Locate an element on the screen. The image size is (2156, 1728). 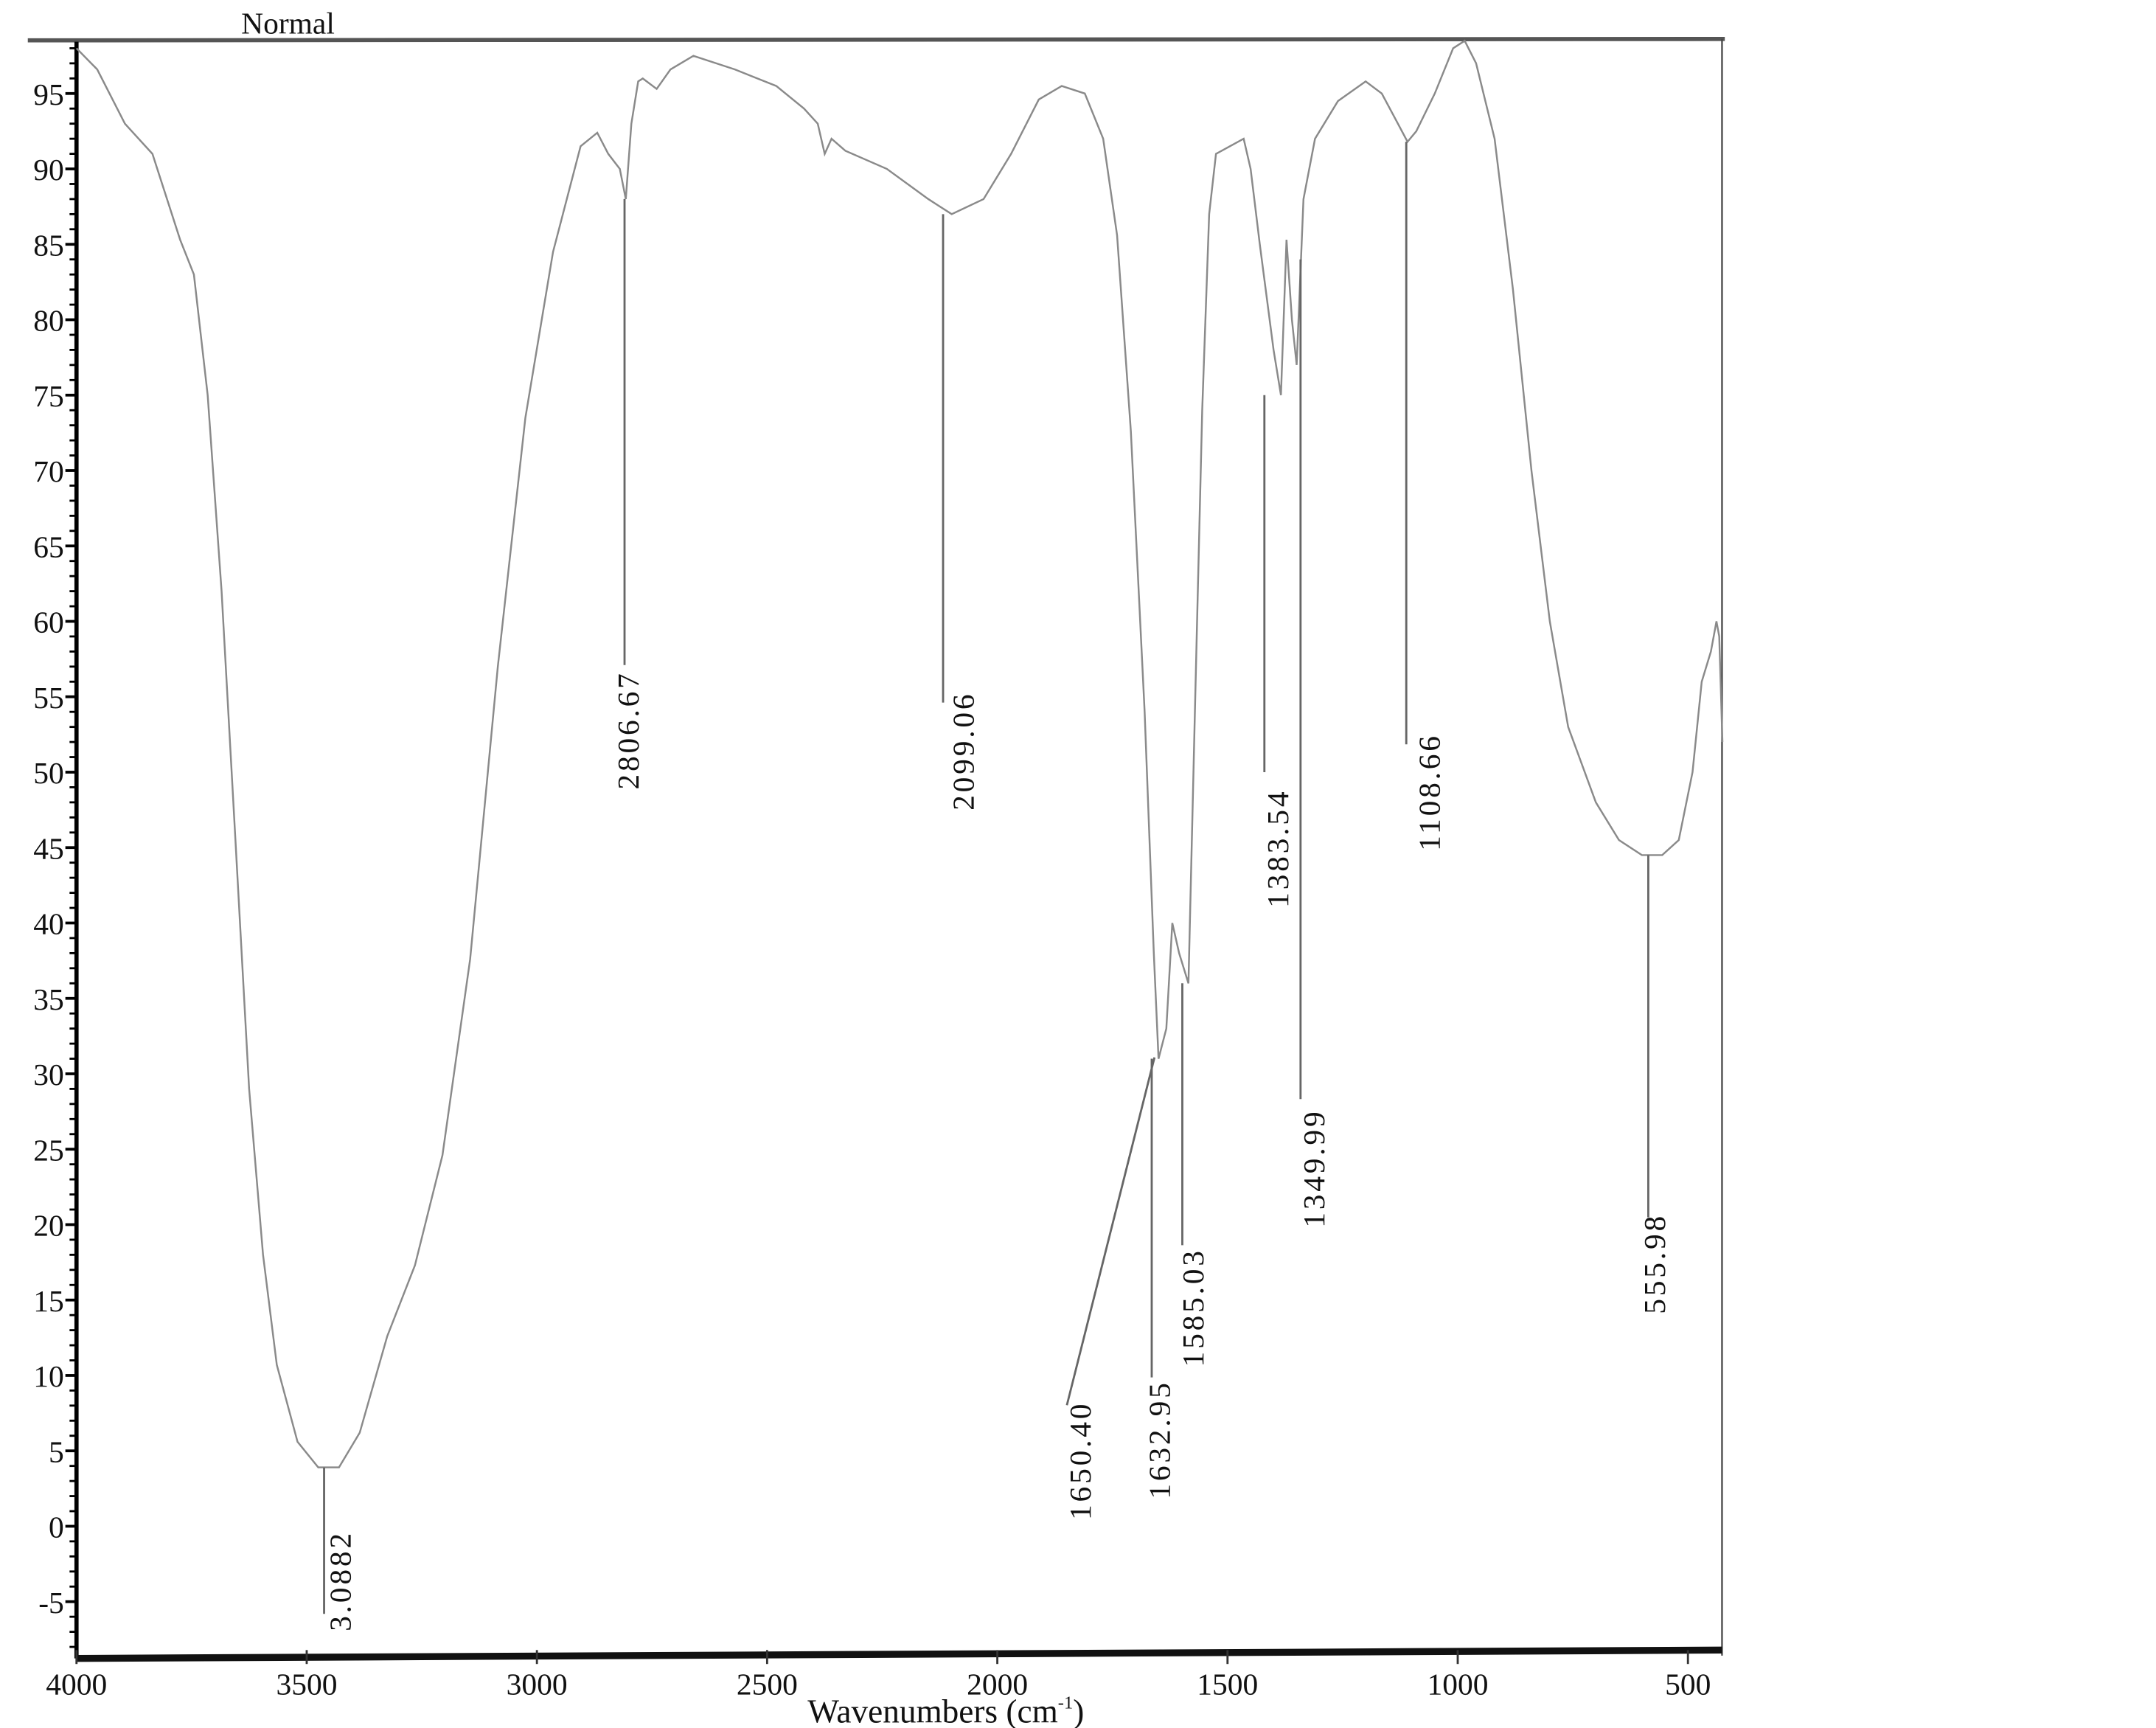
x-tick-label: 500 is located at coordinates (1688, 1684).